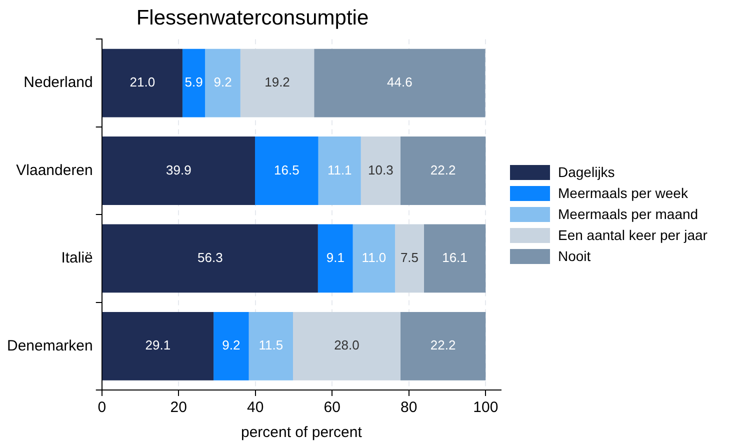  What do you see at coordinates (574, 256) in the screenshot?
I see `legend-label: Nooit` at bounding box center [574, 256].